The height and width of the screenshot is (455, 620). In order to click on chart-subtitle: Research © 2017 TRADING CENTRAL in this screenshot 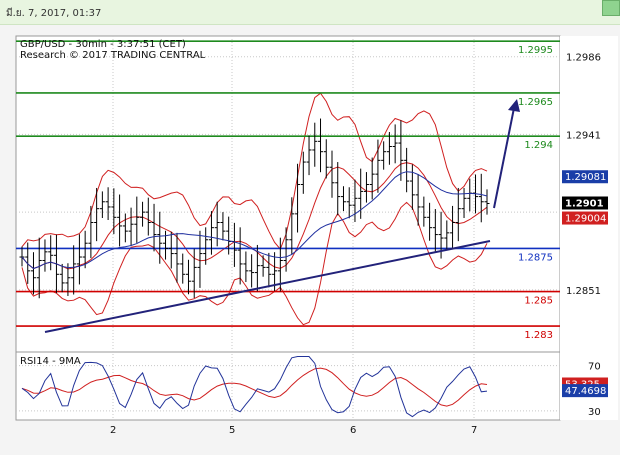, I will do `click(113, 55)`.